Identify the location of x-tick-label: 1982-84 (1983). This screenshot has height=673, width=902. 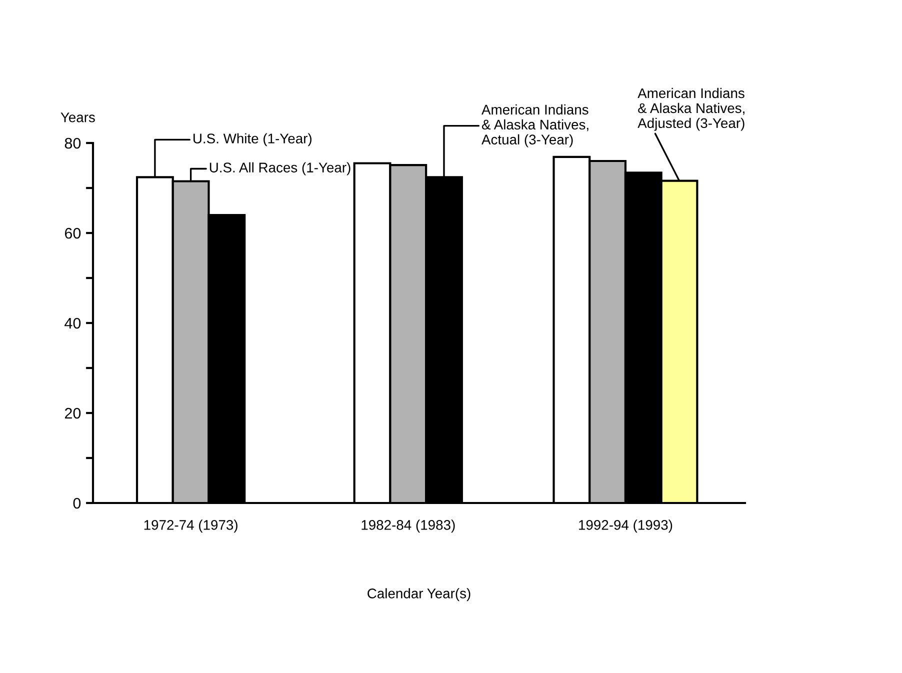
(408, 526).